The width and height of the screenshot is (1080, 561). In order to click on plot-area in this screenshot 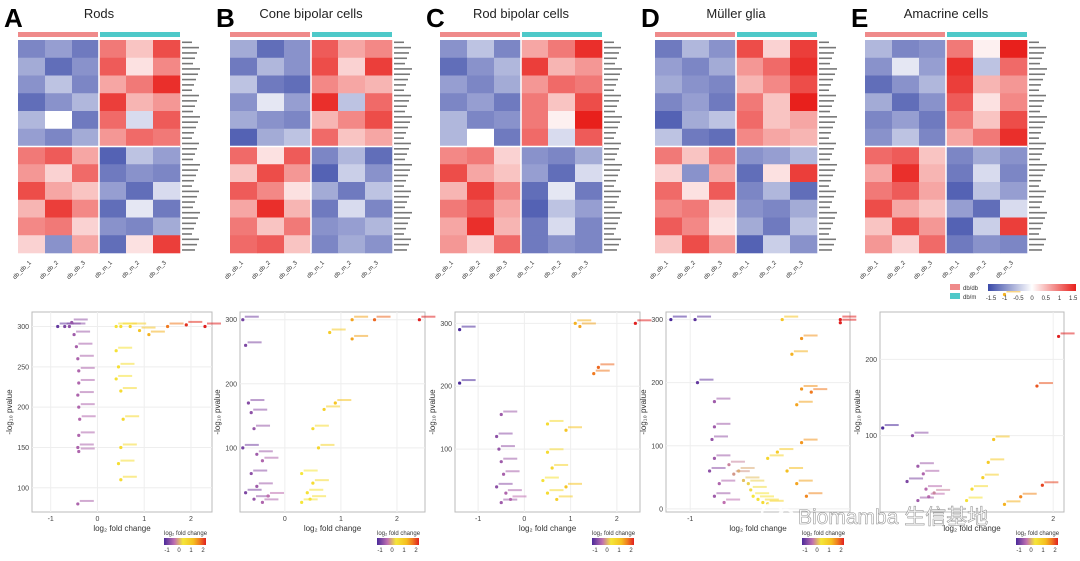, I will do `click(332, 412)`.